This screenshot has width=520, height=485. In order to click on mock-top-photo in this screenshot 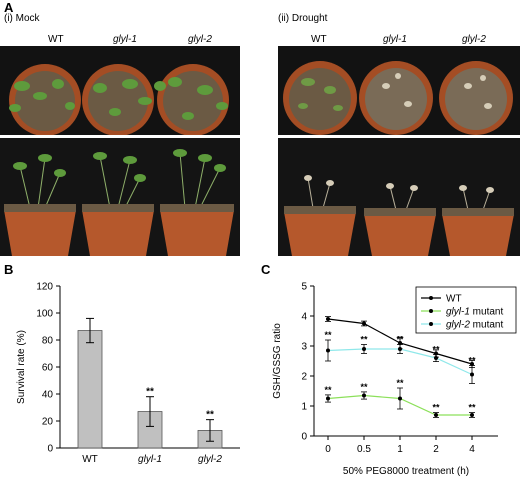, I will do `click(120, 90)`.